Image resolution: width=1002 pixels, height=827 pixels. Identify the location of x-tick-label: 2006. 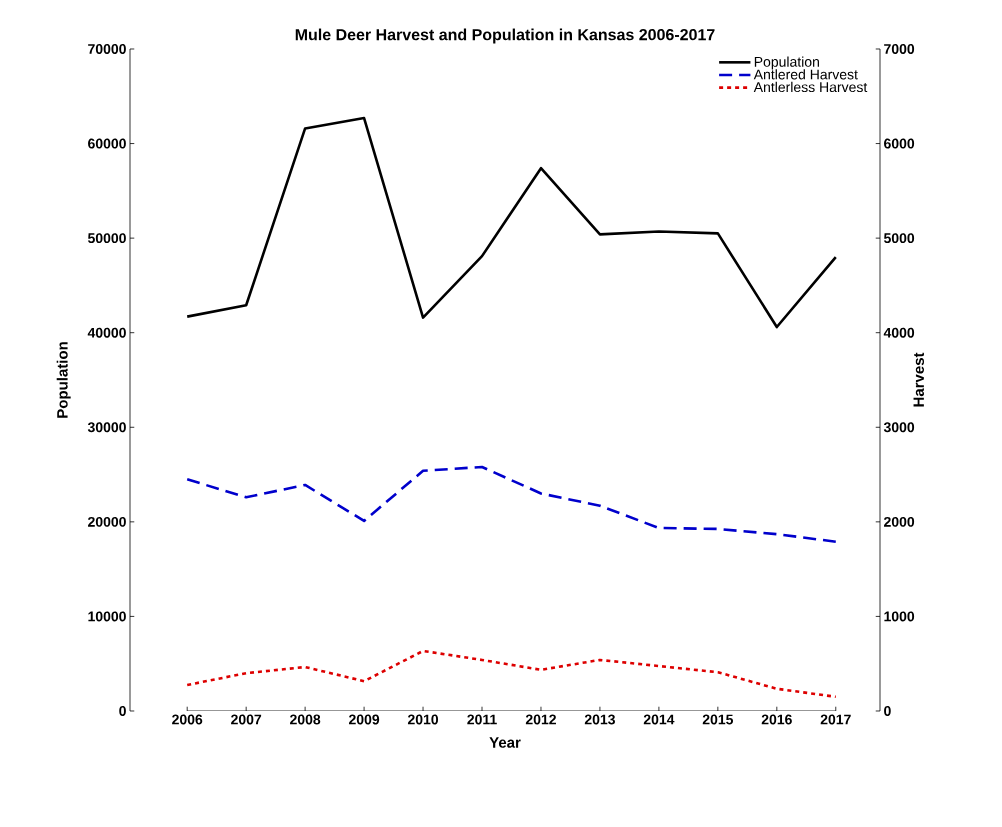
(187, 719).